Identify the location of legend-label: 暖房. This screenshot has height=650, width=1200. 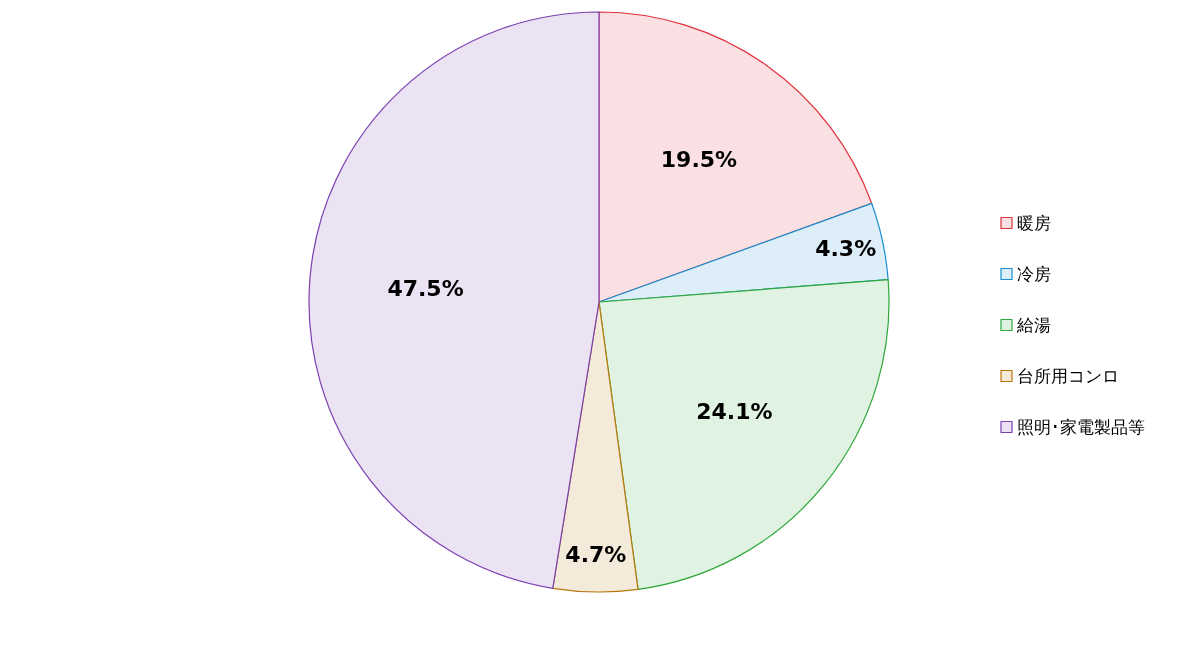
(1034, 223).